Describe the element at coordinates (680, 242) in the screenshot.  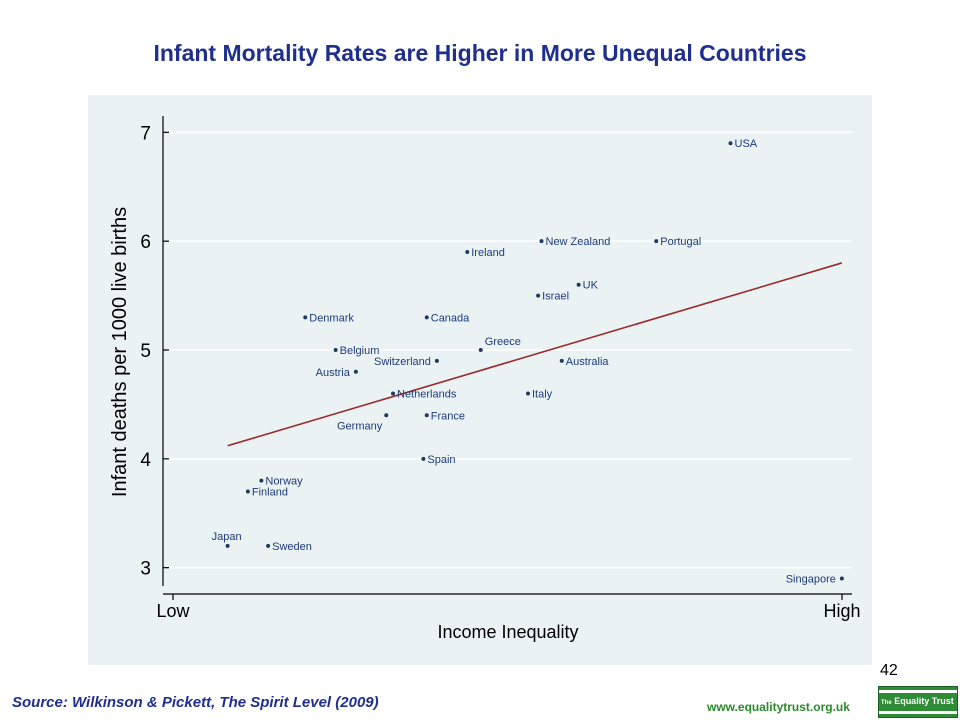
I see `point-label: Portugal` at that location.